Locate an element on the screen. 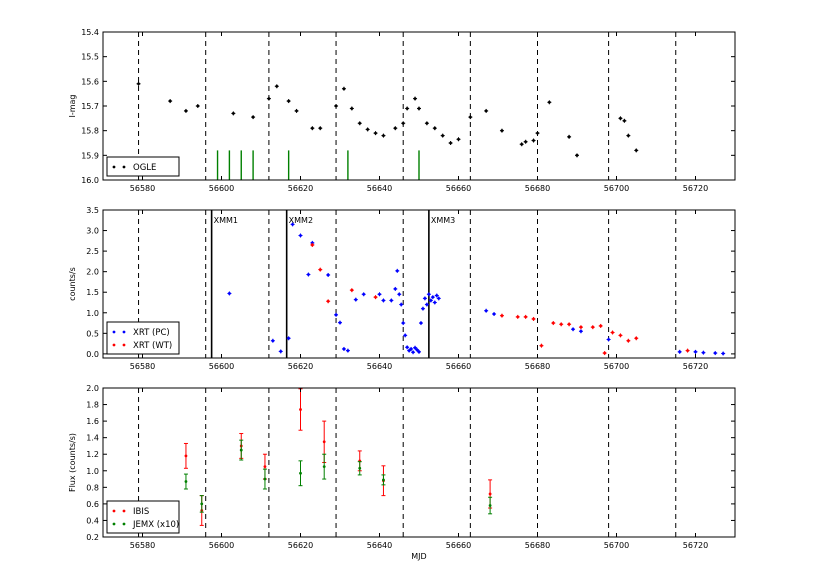  legend: XRT (PC) XRT (WT) is located at coordinates (143, 338).